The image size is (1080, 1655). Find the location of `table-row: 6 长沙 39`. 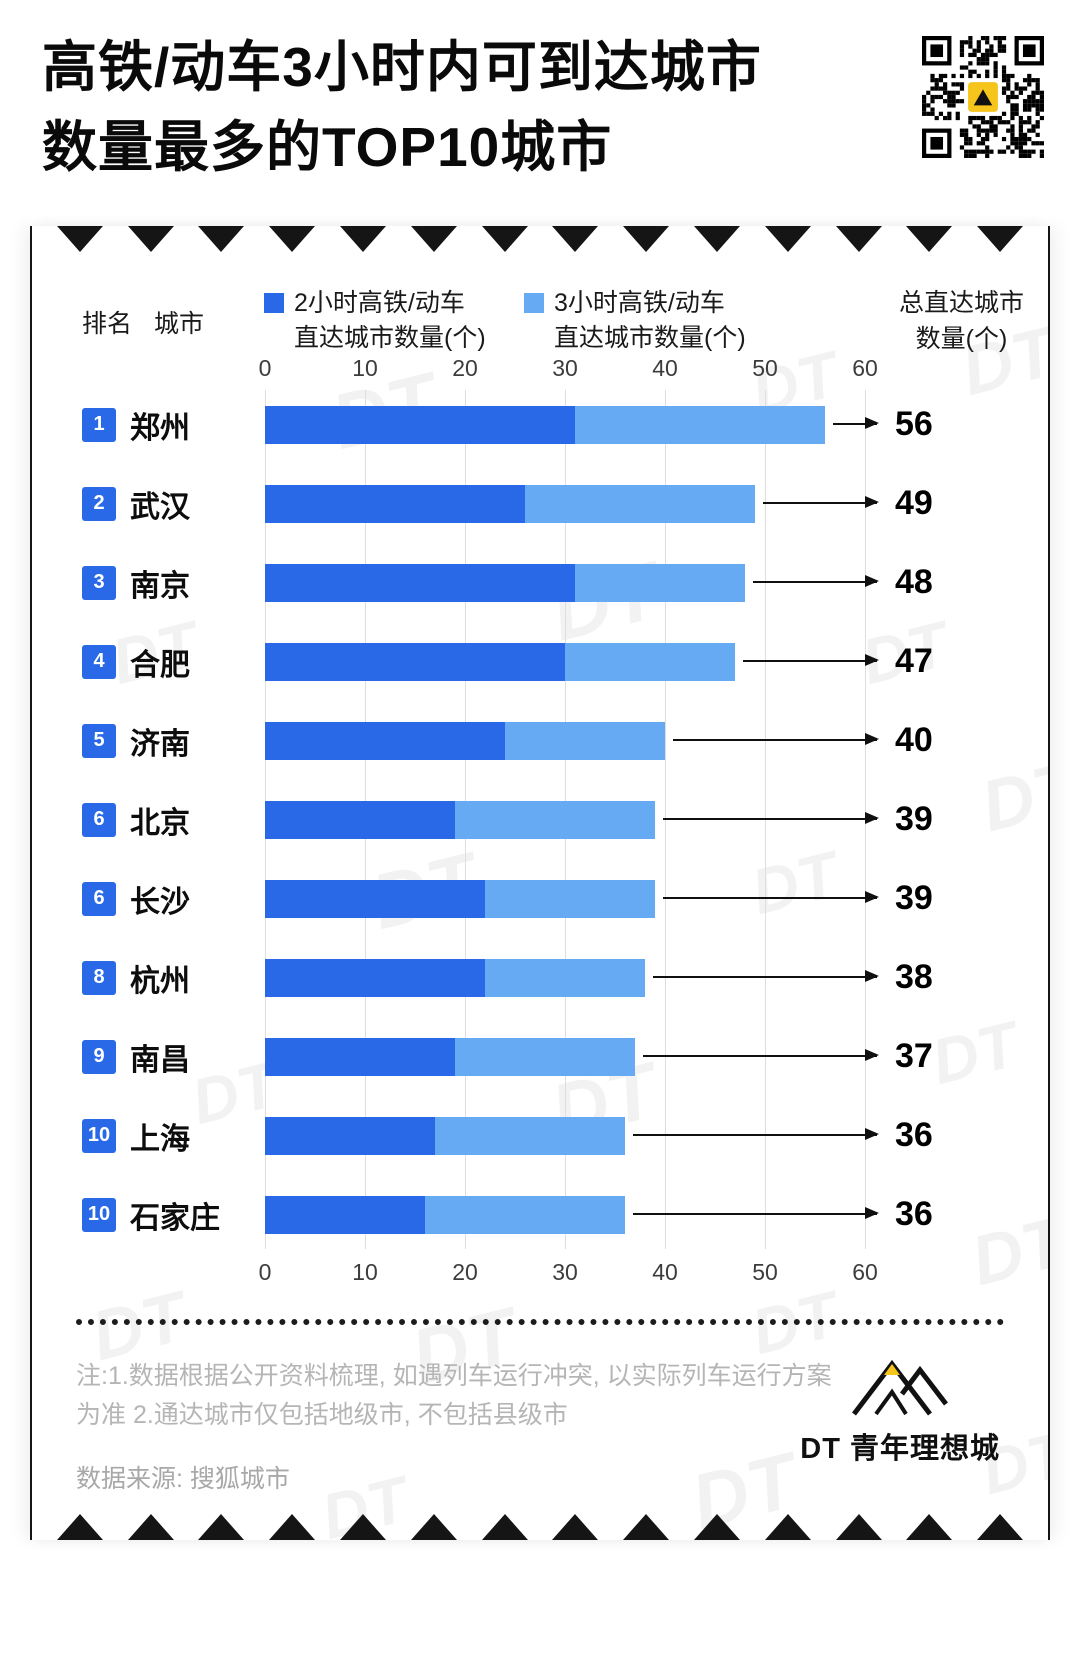

table-row: 6 长沙 39 is located at coordinates (540, 898).